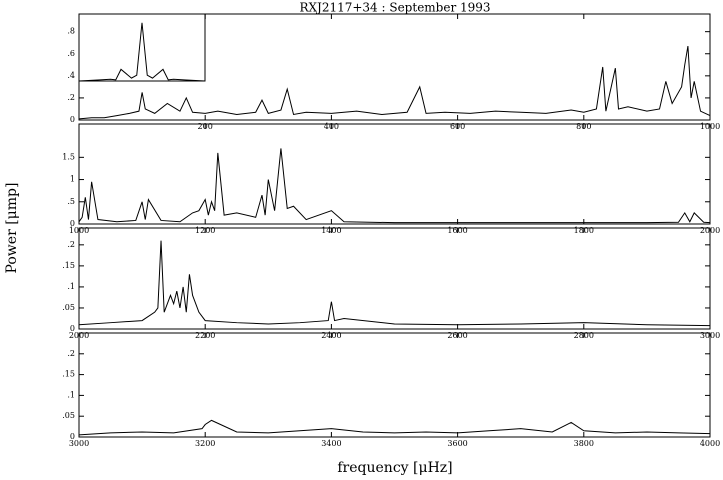 The image size is (723, 480). What do you see at coordinates (584, 443) in the screenshot?
I see `x-tick-label: 3800` at bounding box center [584, 443].